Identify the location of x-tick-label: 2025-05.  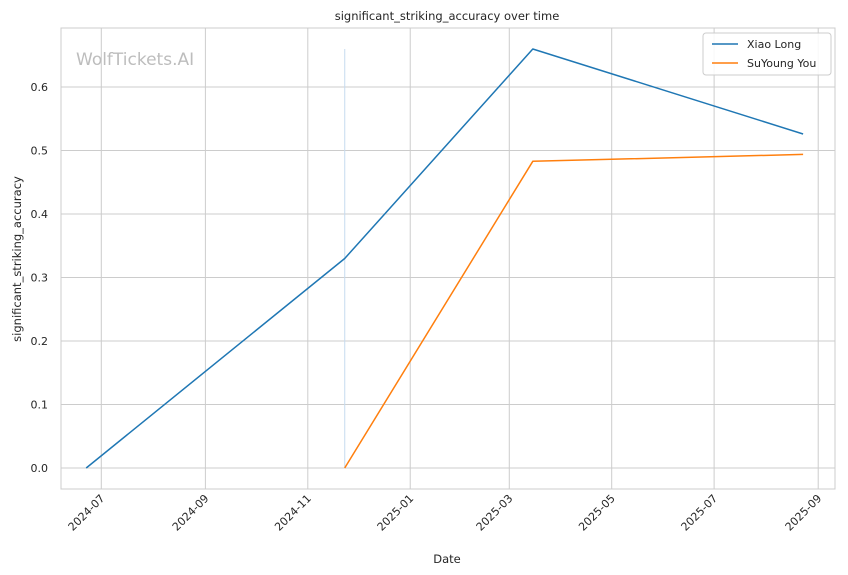
(597, 513).